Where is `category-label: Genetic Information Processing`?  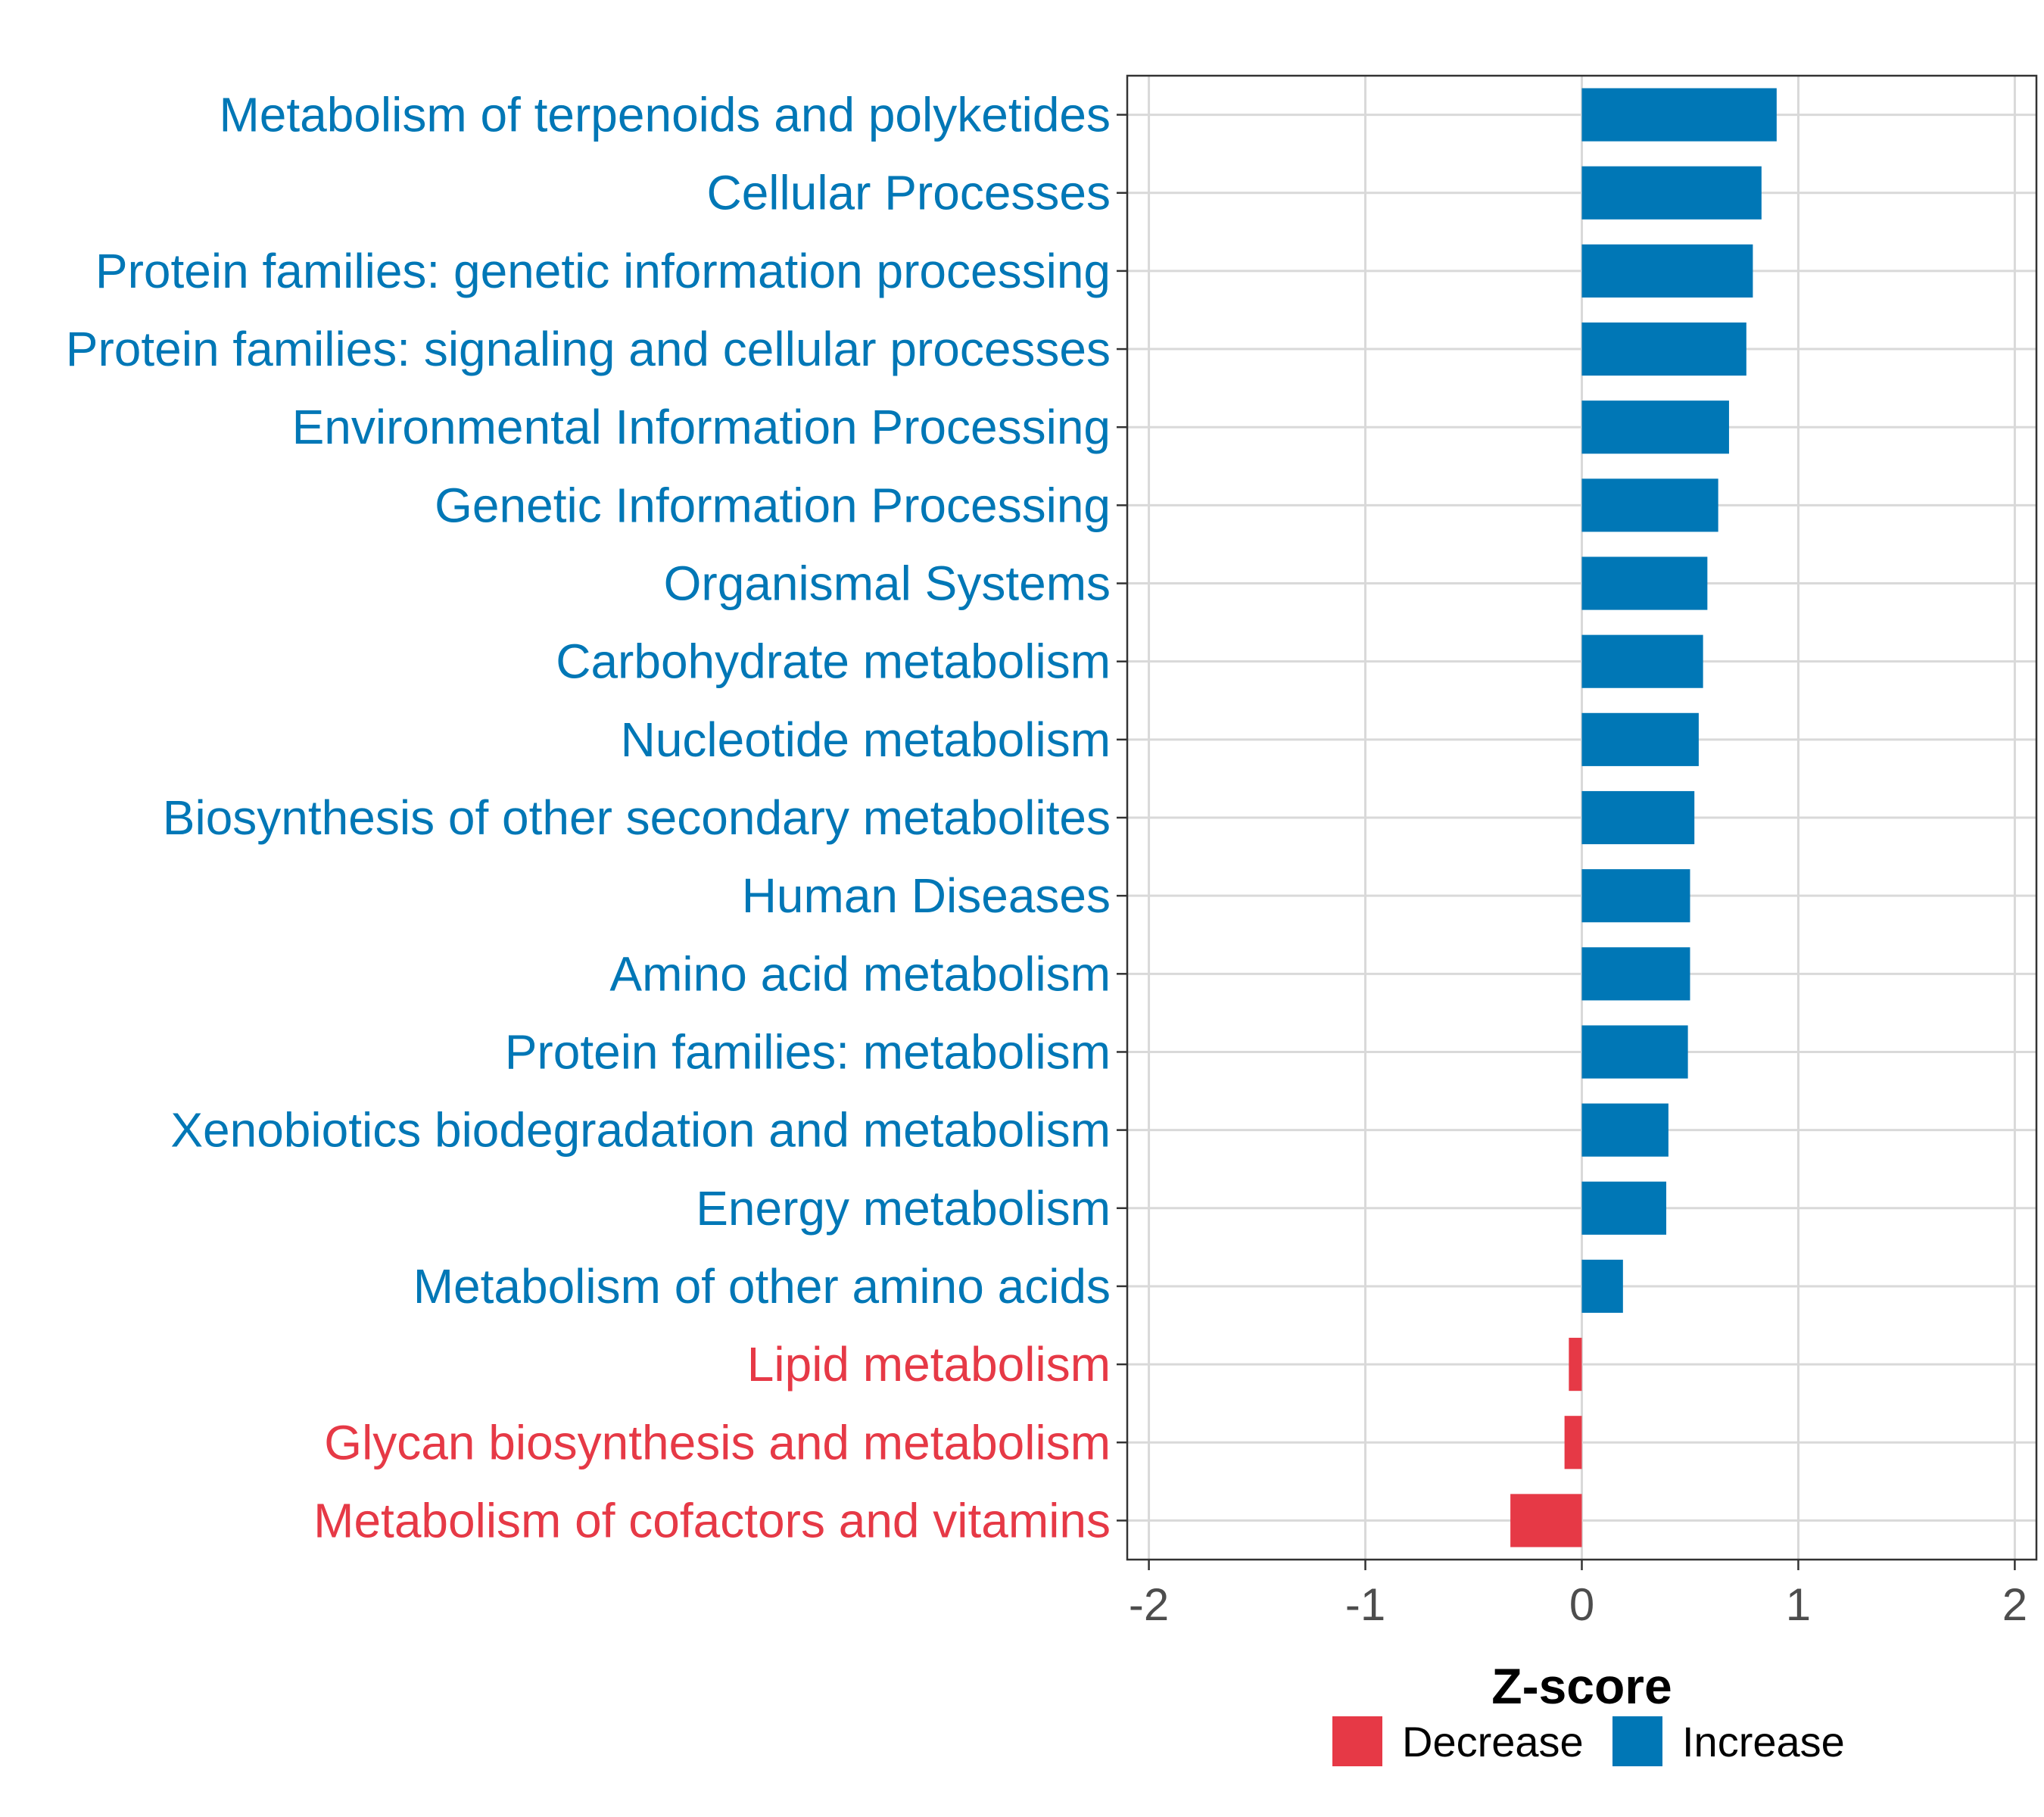 category-label: Genetic Information Processing is located at coordinates (773, 505).